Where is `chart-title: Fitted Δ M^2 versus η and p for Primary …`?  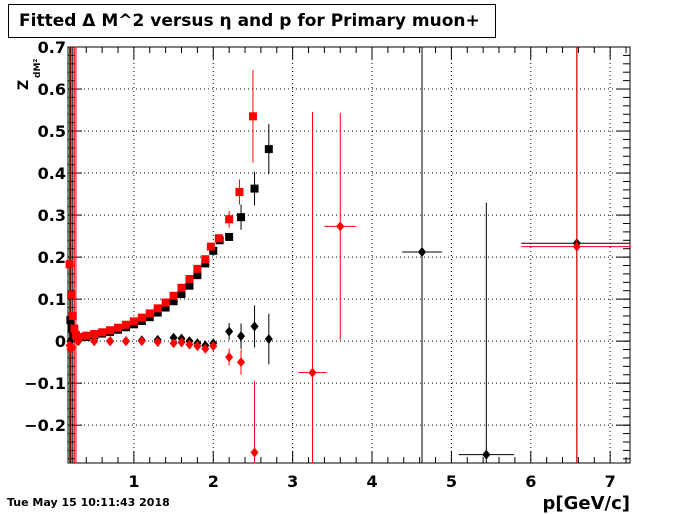 chart-title: Fitted Δ M^2 versus η and p for Primary … is located at coordinates (249, 21).